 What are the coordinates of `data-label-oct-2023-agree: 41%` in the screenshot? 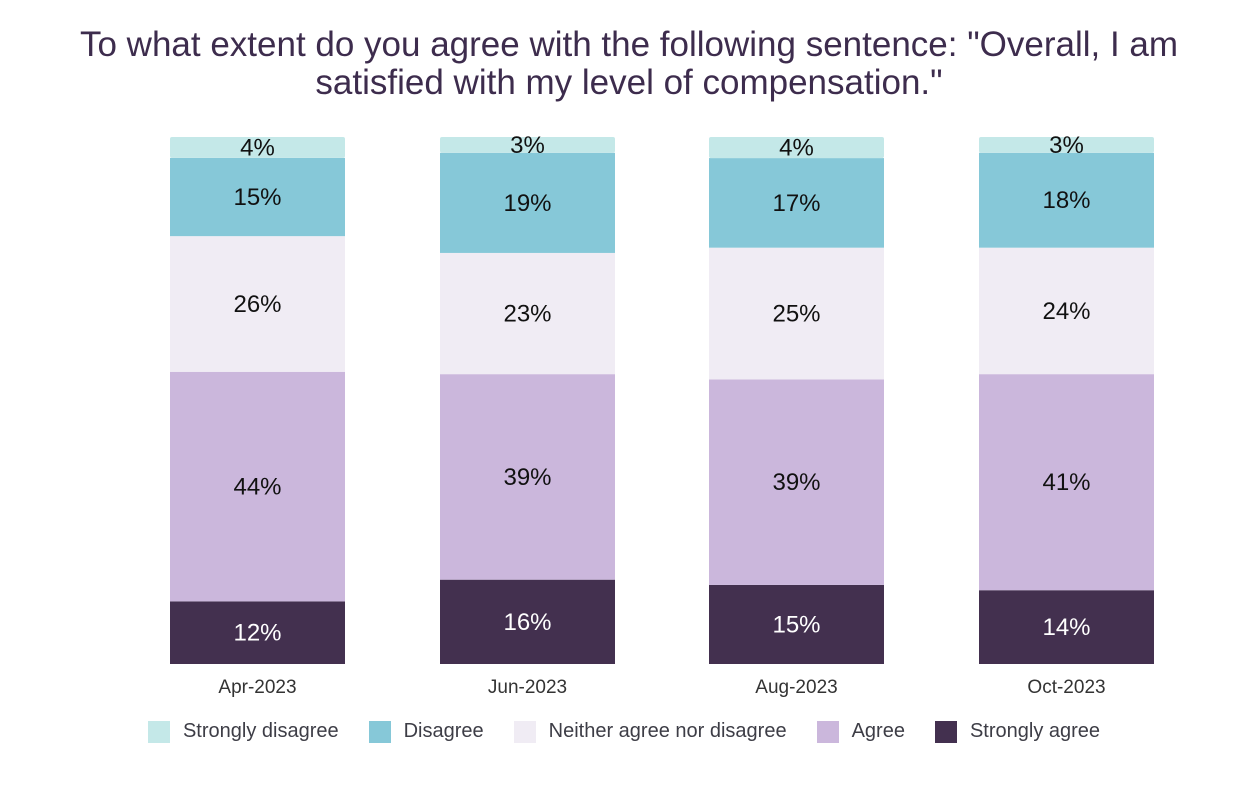 It's located at (1066, 482).